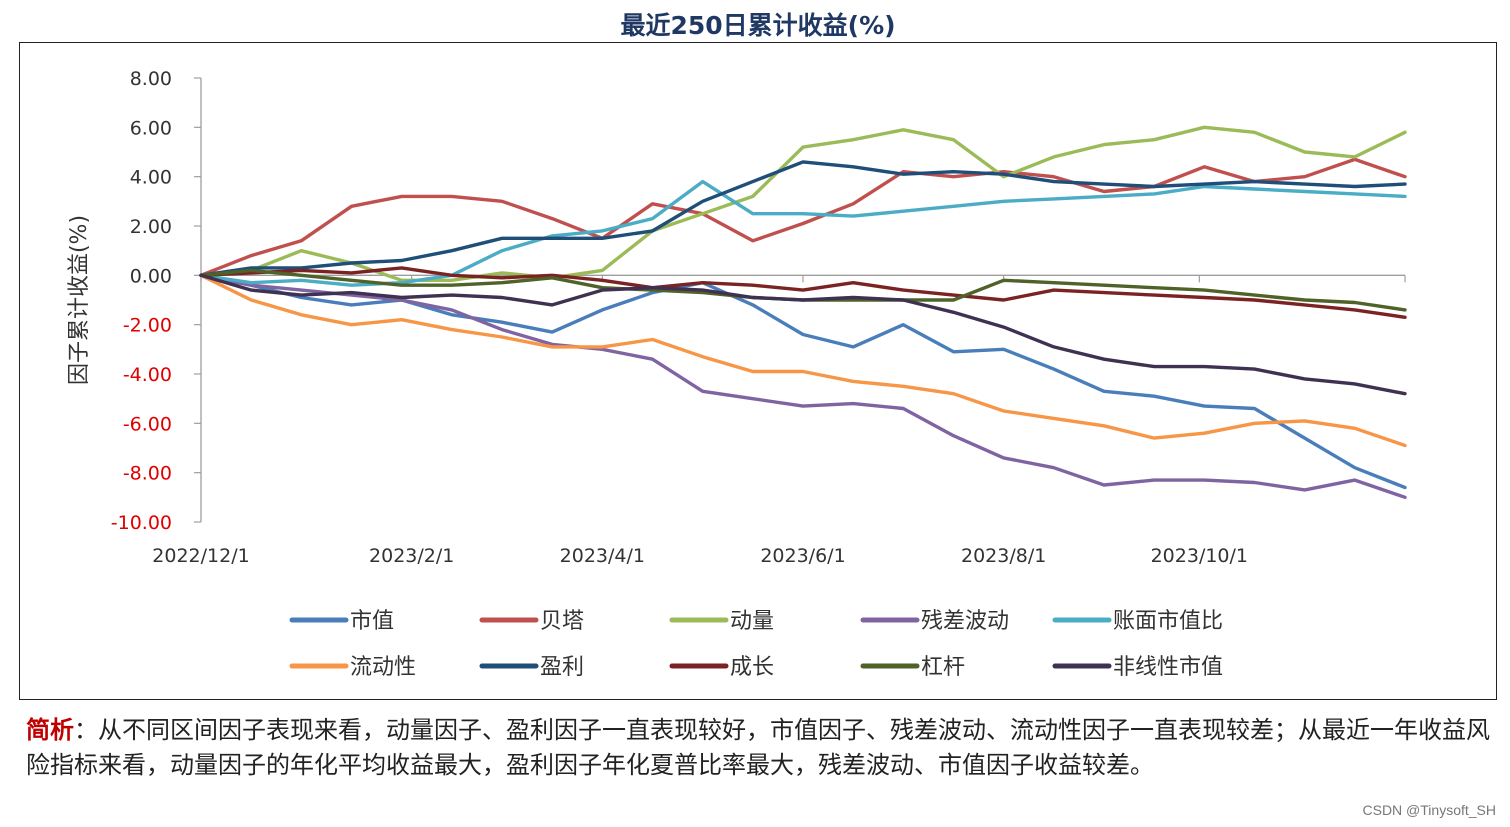  Describe the element at coordinates (1168, 621) in the screenshot. I see `legend-label: 账面市值比` at that location.